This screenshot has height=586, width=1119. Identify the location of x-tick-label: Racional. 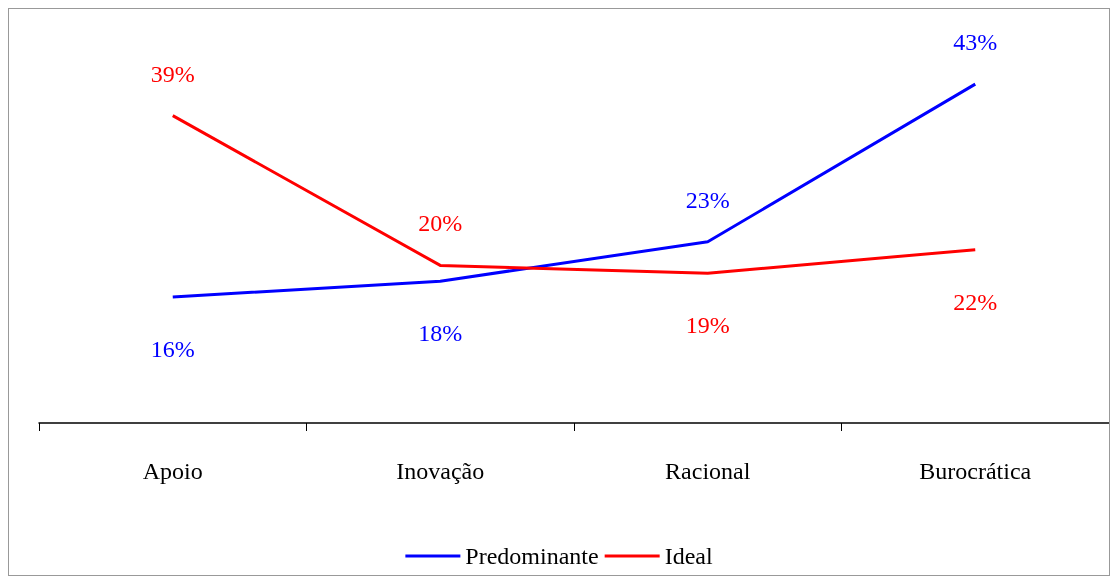
(708, 471).